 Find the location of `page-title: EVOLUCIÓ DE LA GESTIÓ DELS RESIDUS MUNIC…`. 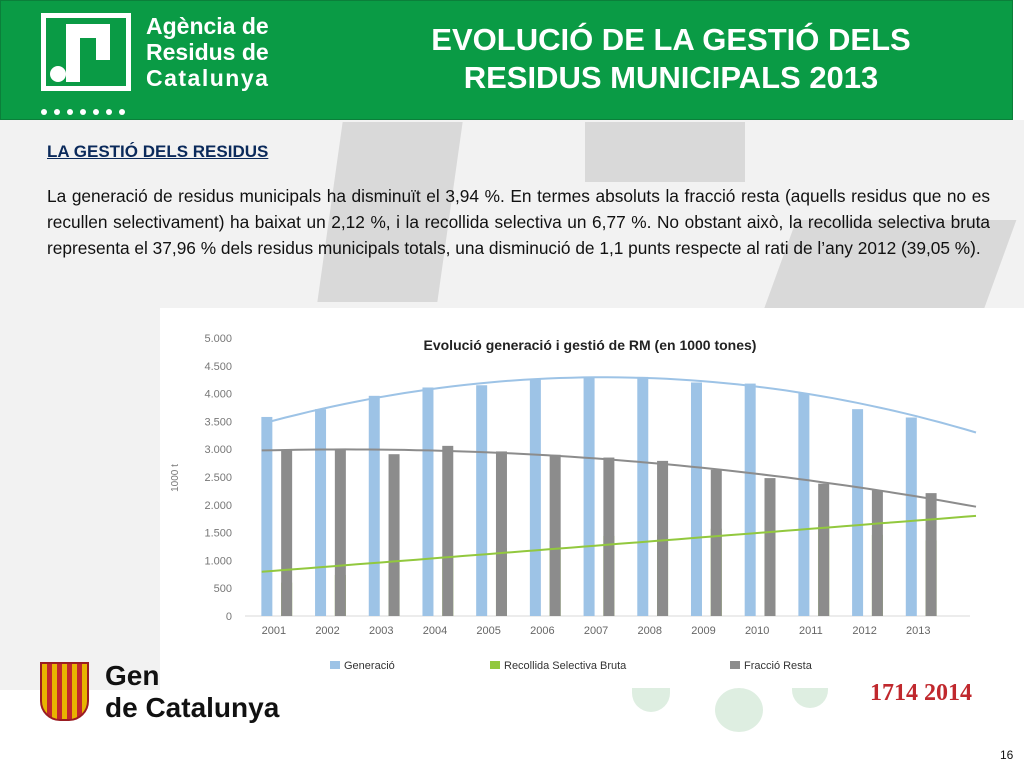

page-title: EVOLUCIÓ DE LA GESTIÓ DELS RESIDUS MUNIC… is located at coordinates (671, 58).